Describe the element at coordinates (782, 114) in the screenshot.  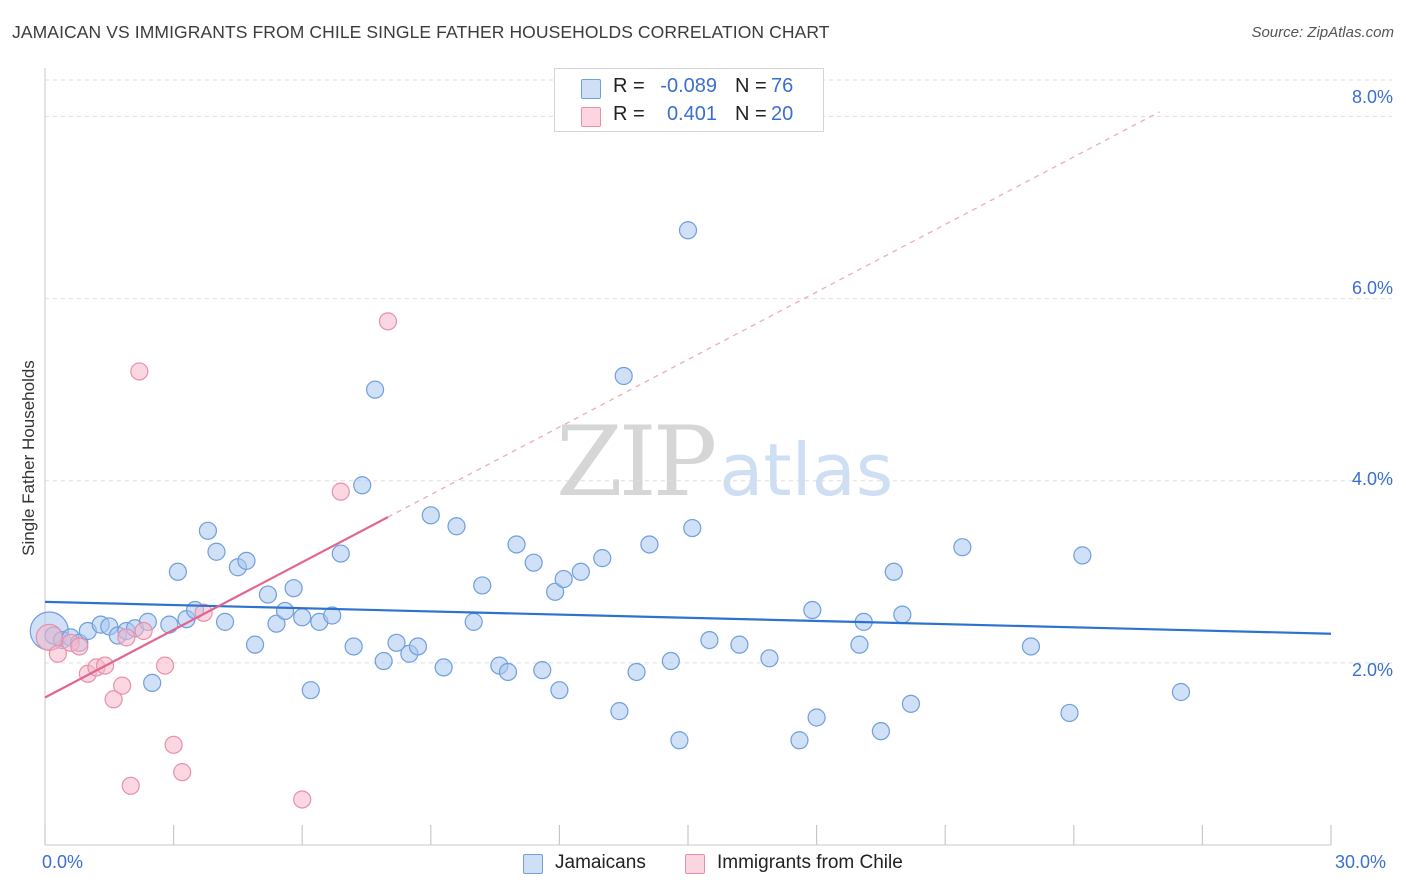
I see `legend-n-value: 20` at that location.